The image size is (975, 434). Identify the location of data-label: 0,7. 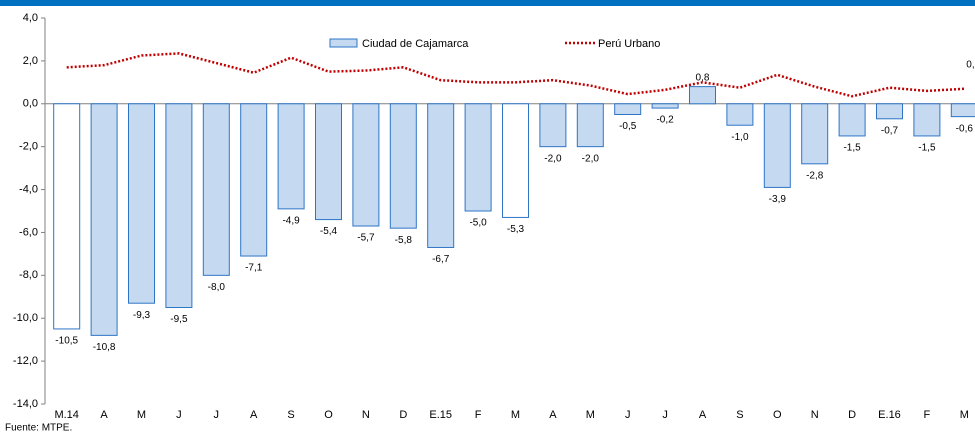
(970, 64).